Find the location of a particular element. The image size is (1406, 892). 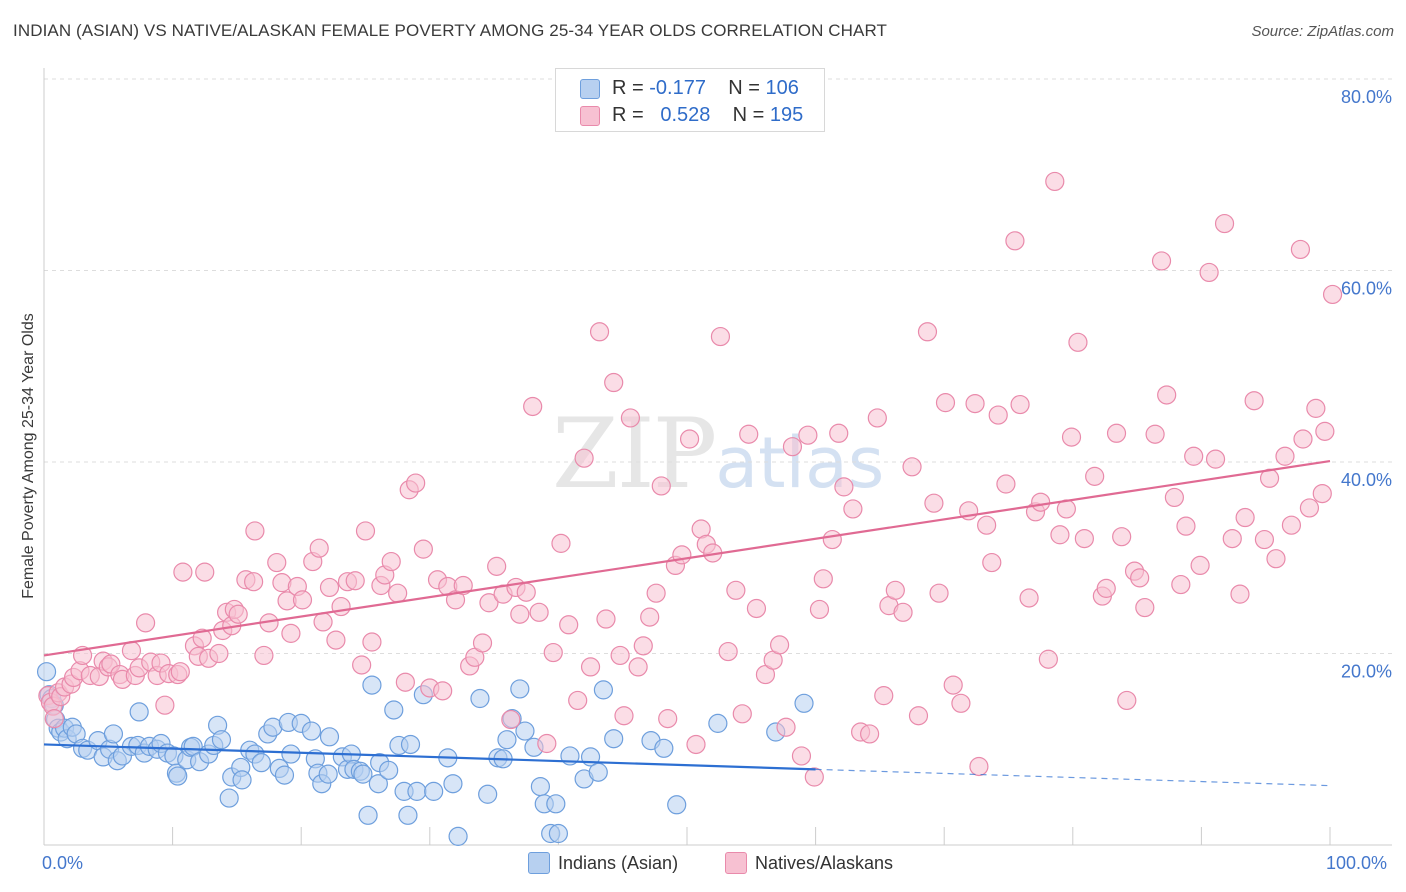

legend-r-value-natives: 0.528 is located at coordinates (685, 115).